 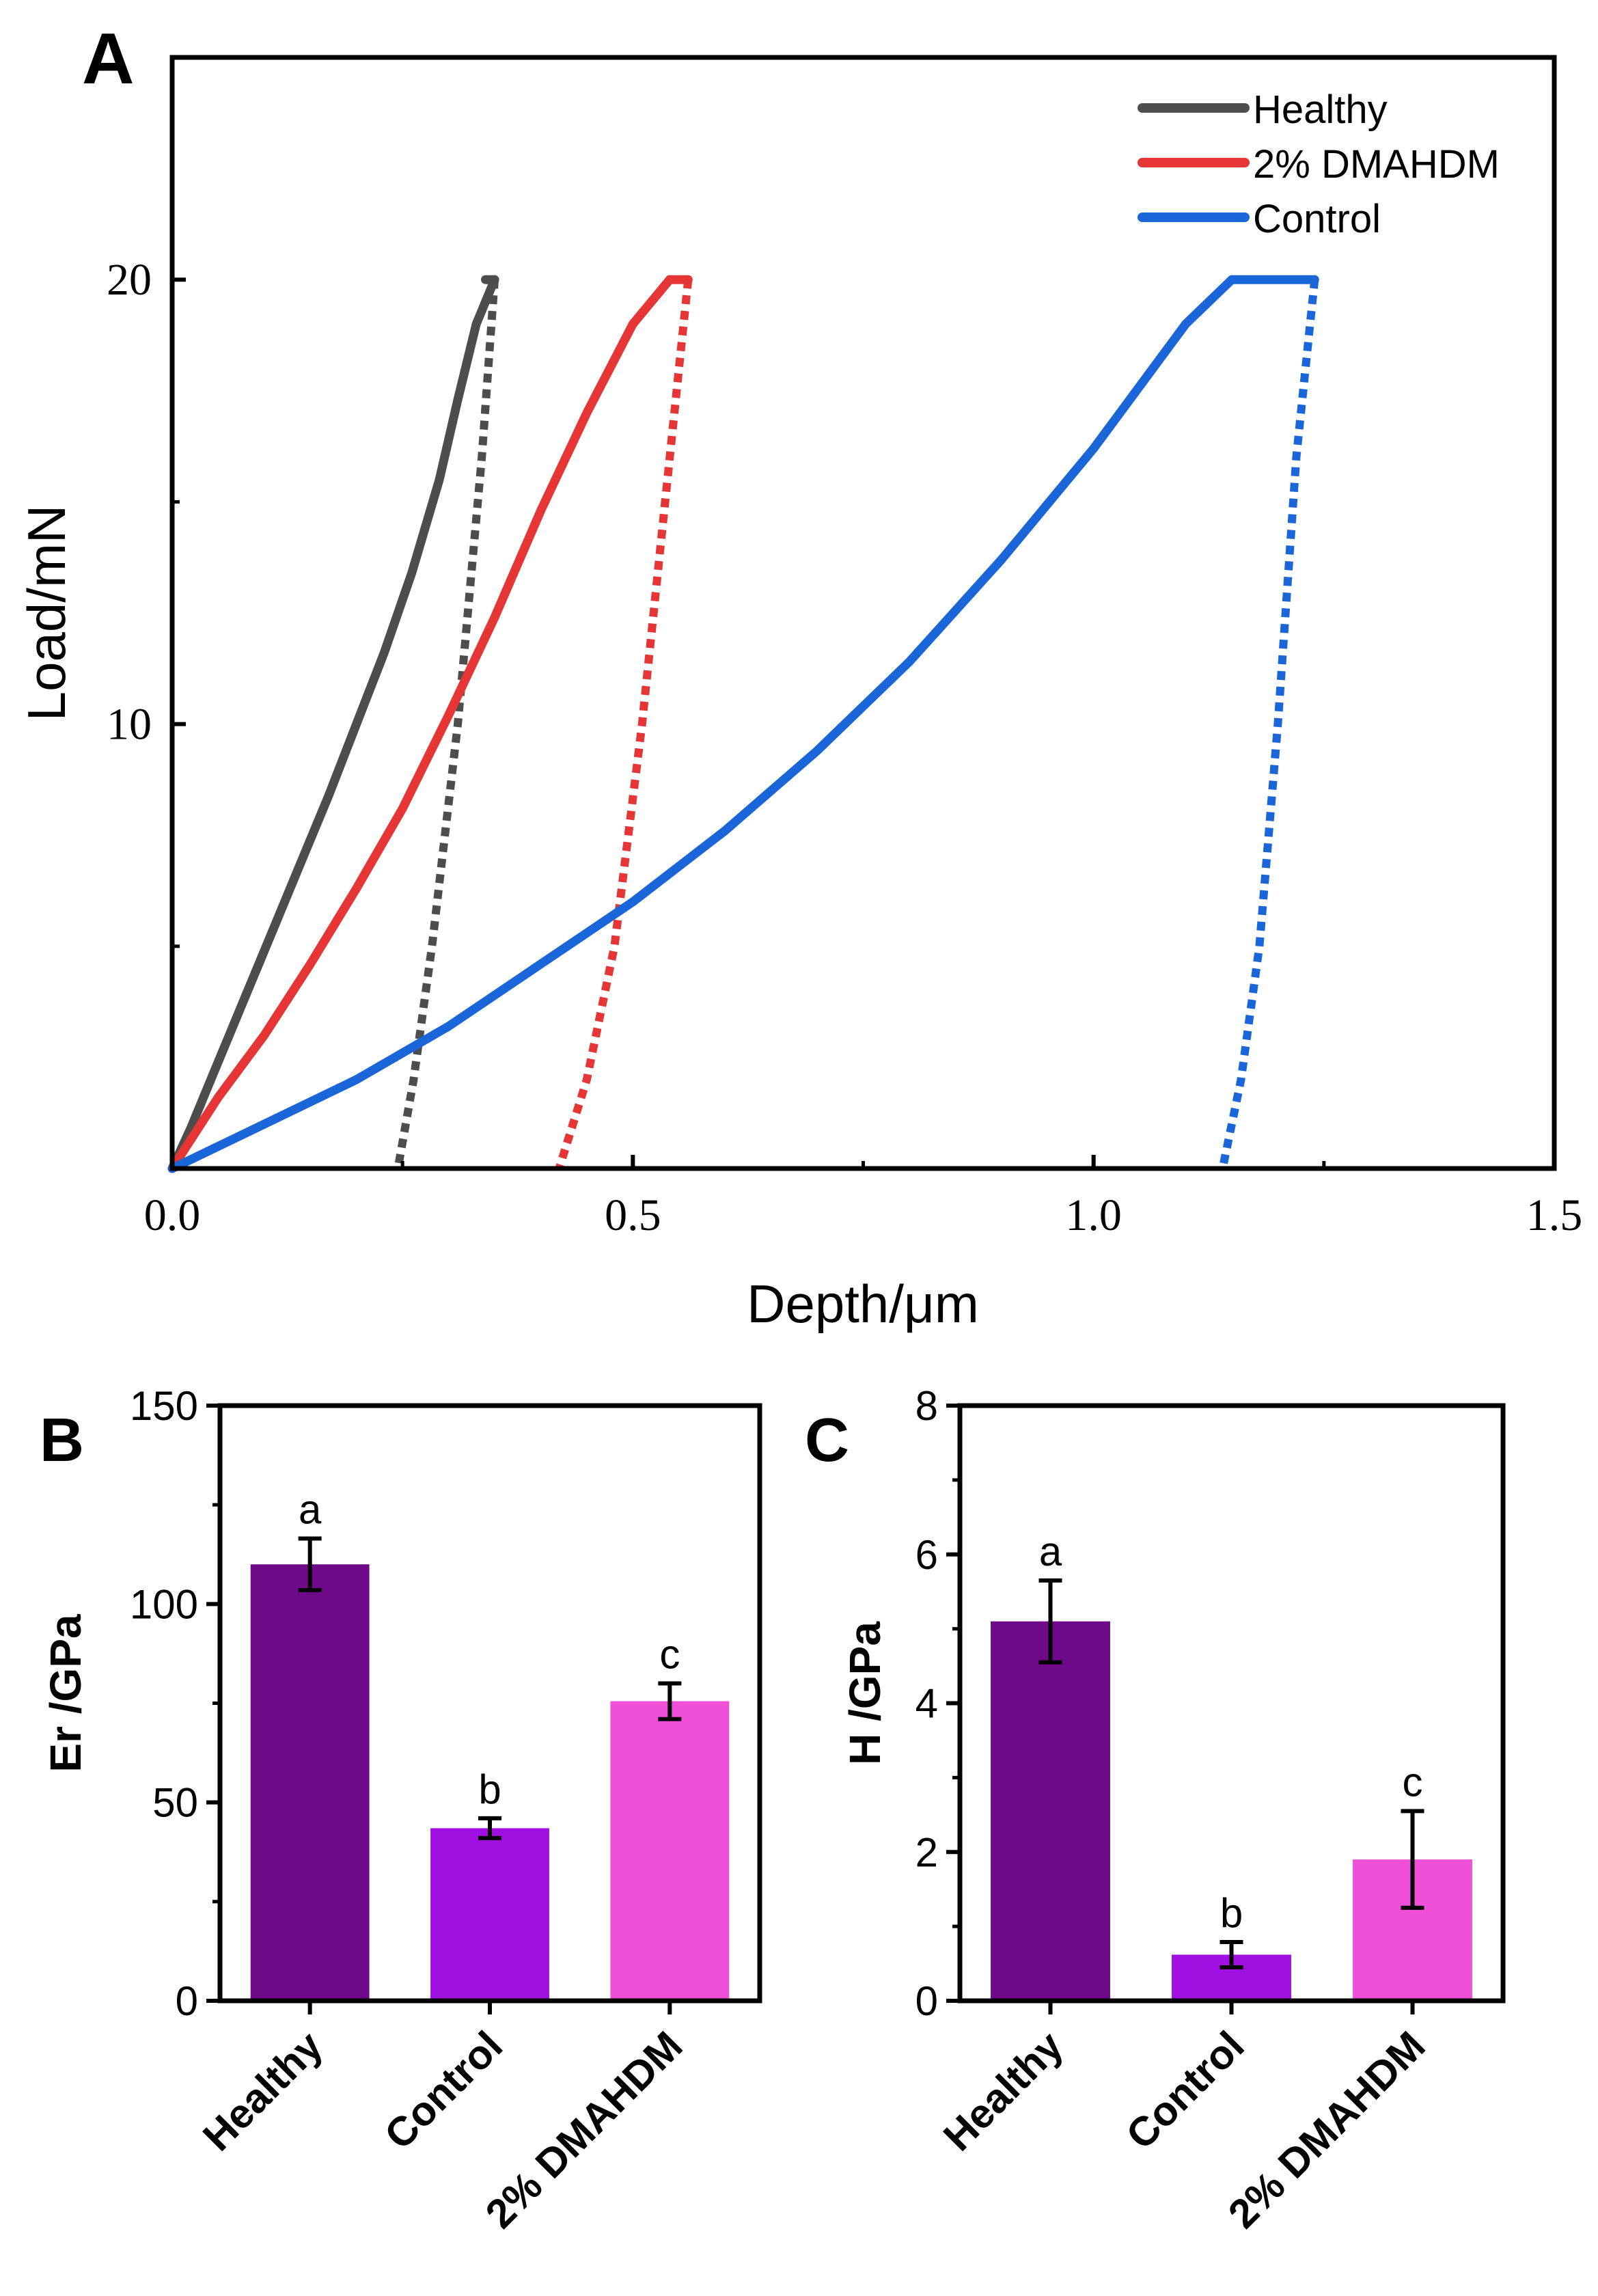 I want to click on series-healthy-loading-curve, so click(x=333, y=724).